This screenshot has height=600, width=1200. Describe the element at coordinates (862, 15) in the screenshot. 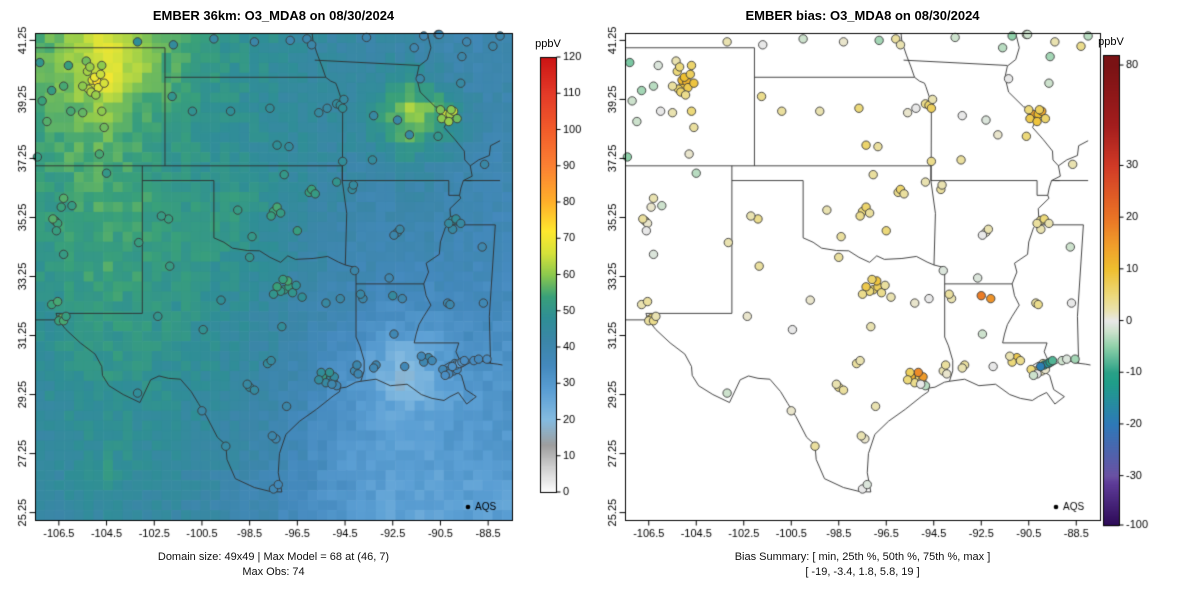

I see `bias-panel-title: EMBER bias: O3_MDA8 on 08/30/2024` at that location.